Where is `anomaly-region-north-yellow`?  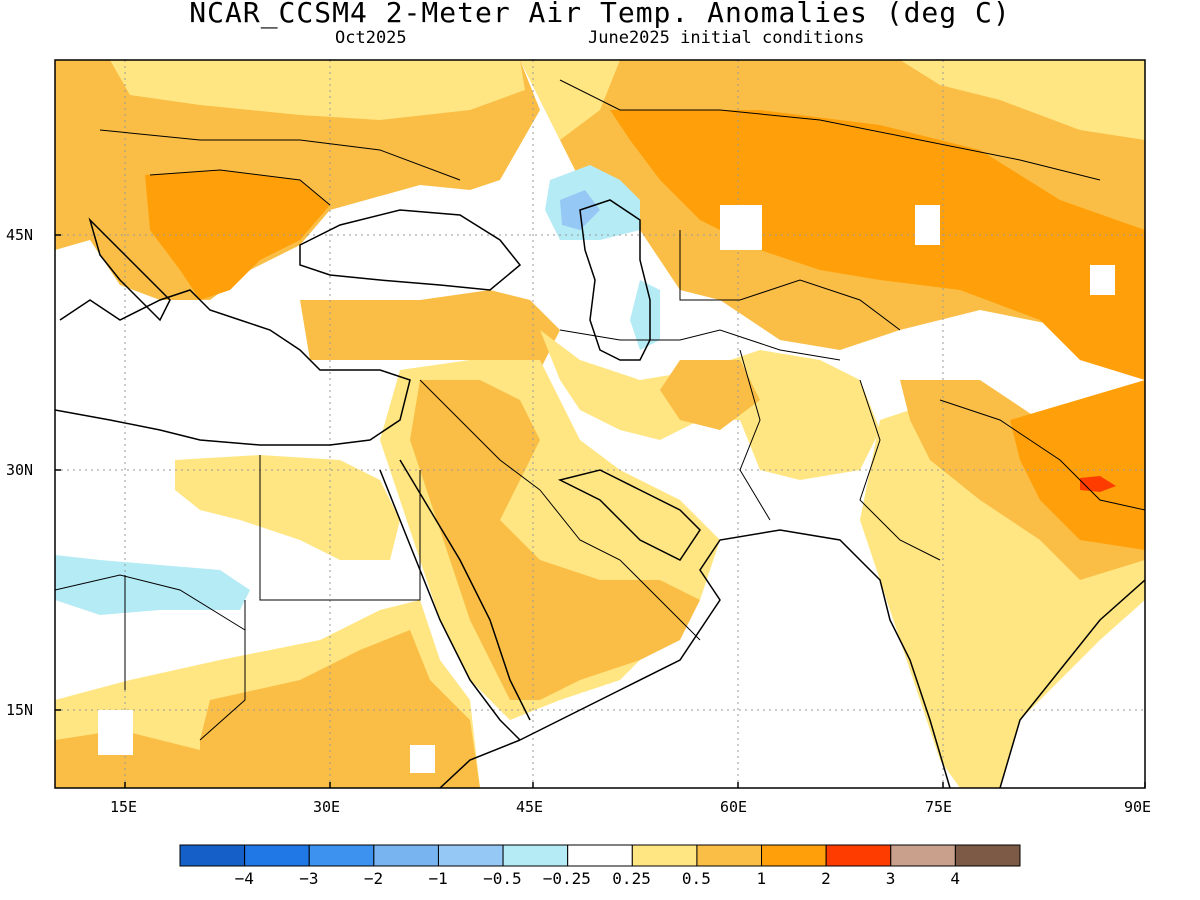 anomaly-region-north-yellow is located at coordinates (317, 90).